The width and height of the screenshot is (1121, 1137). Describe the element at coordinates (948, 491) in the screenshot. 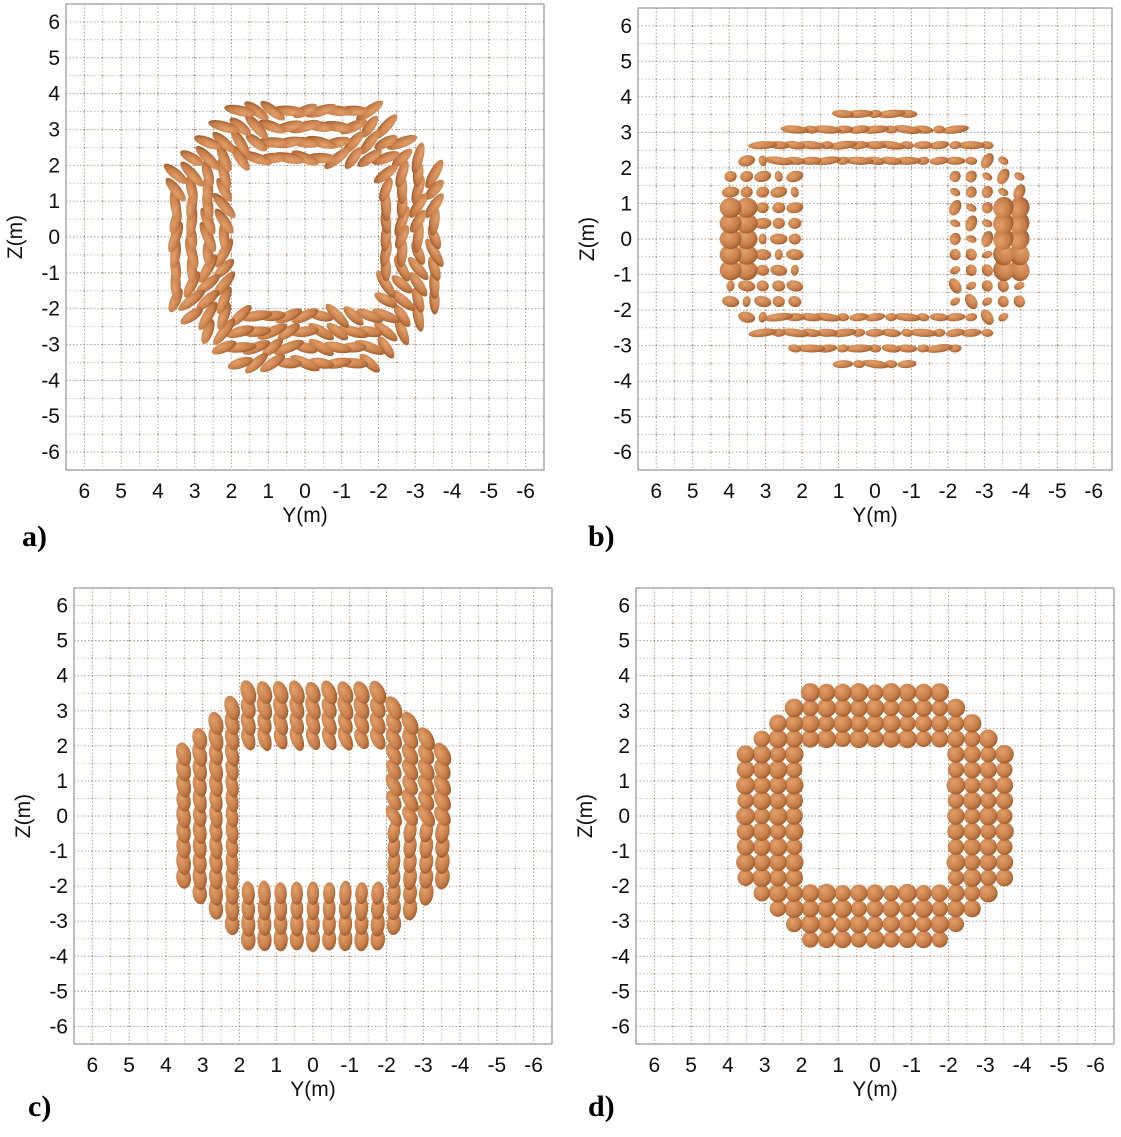

I see `x-tick-label: -2` at that location.